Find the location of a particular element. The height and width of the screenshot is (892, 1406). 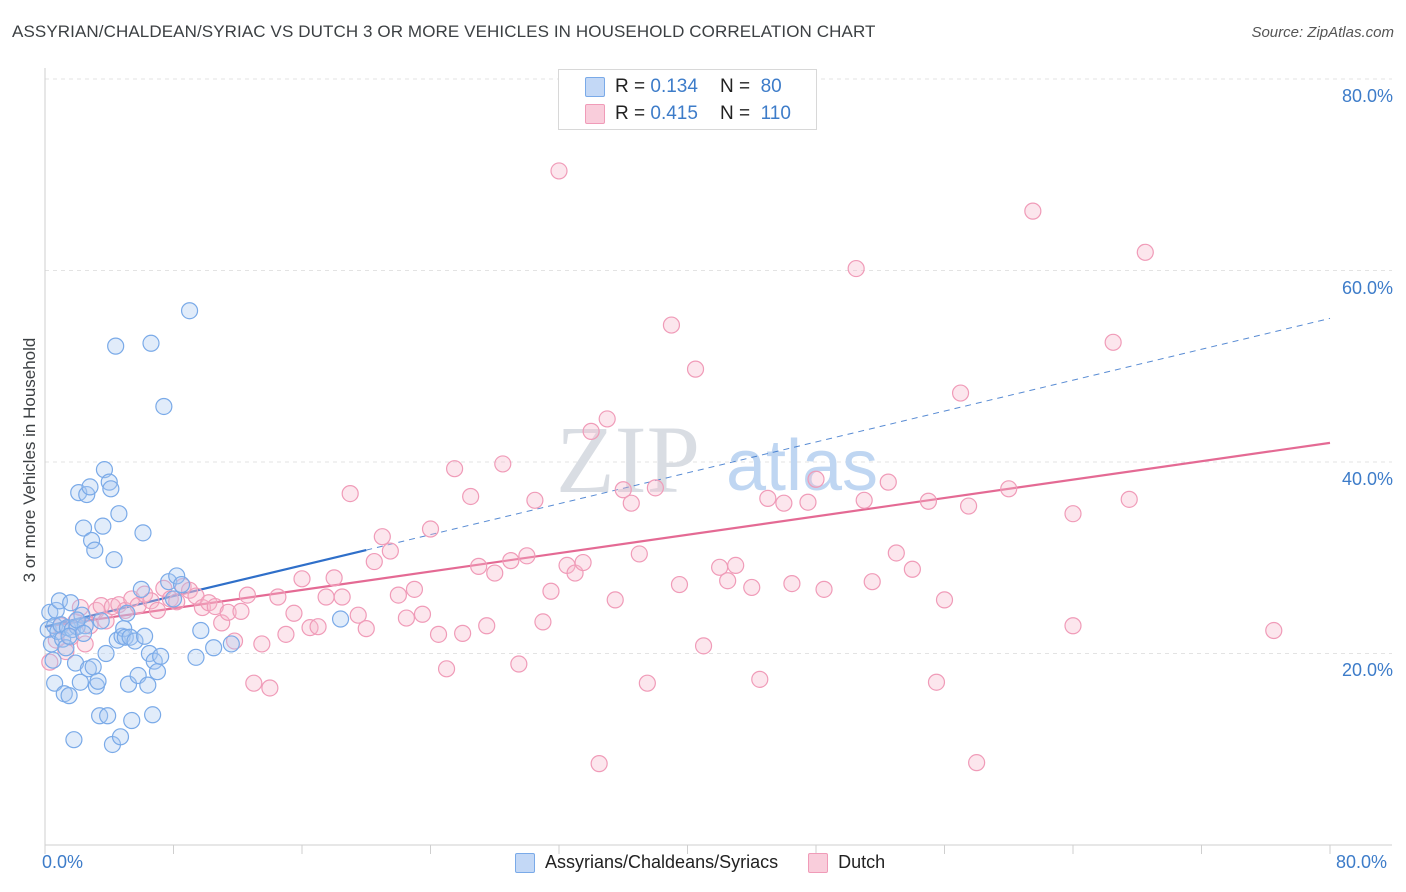

y-tick-label: 80.0% is located at coordinates (1367, 96).